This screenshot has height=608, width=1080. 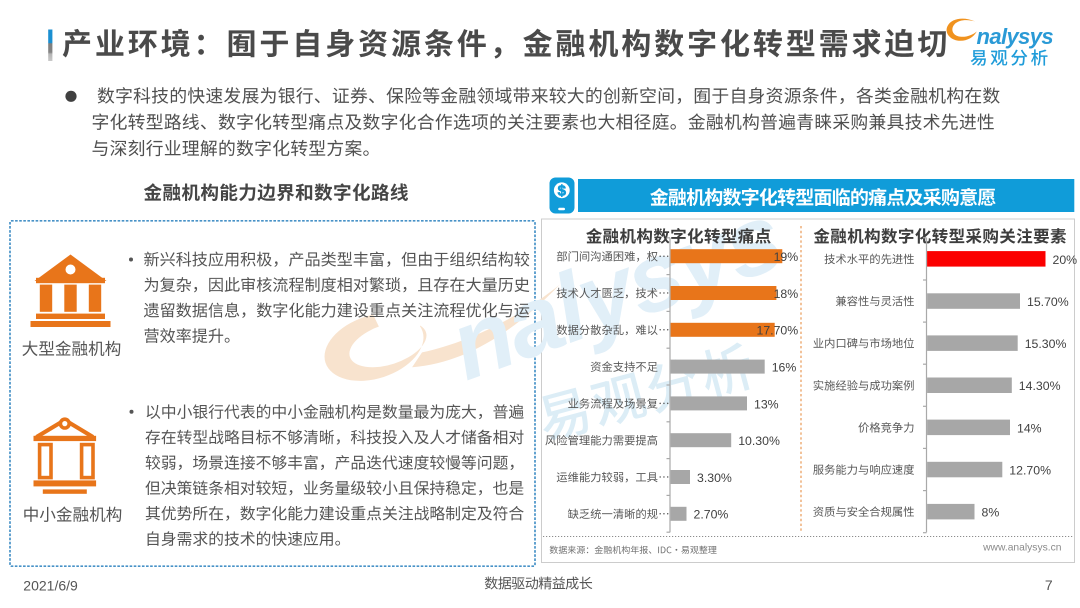 I want to click on svg-text: 7, so click(x=1049, y=585).